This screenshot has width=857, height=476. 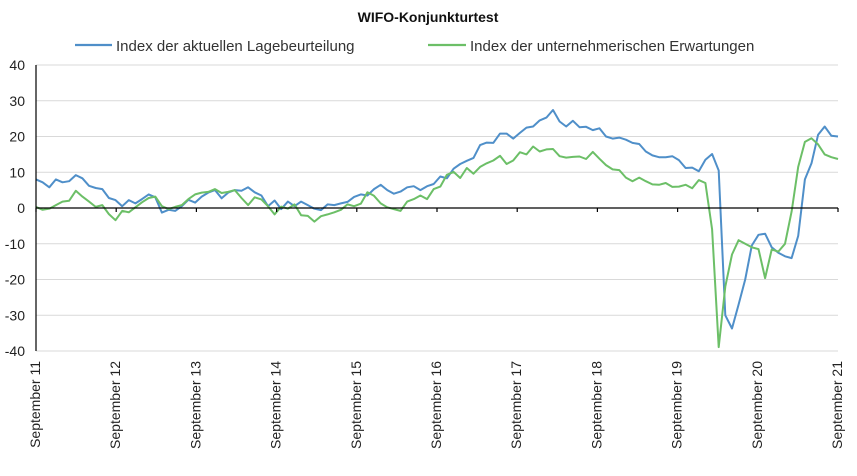 I want to click on y-tick-label: -30, so click(x=15, y=315).